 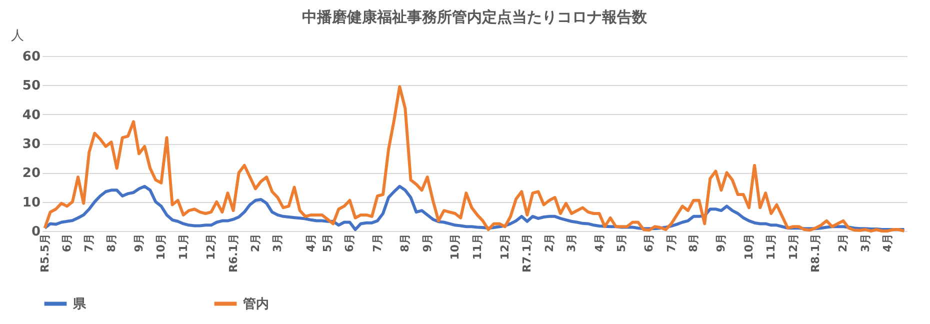 What do you see at coordinates (35, 232) in the screenshot?
I see `y-tick-label: 0` at bounding box center [35, 232].